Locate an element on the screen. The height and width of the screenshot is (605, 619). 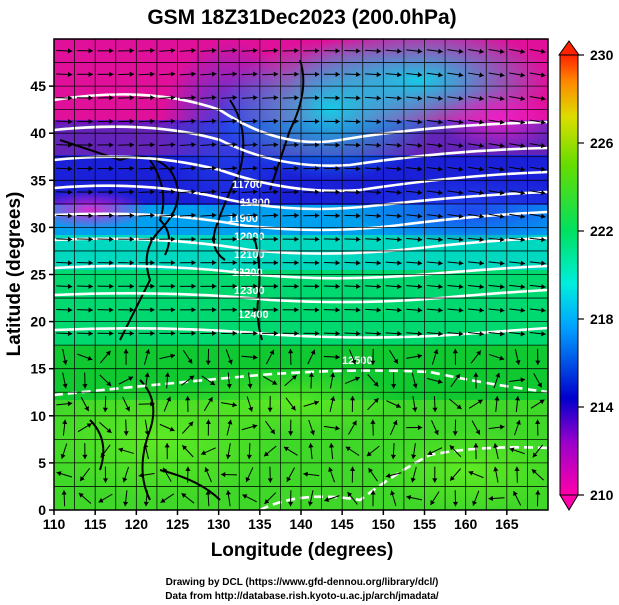
y-tick-label: 5 is located at coordinates (42, 463).